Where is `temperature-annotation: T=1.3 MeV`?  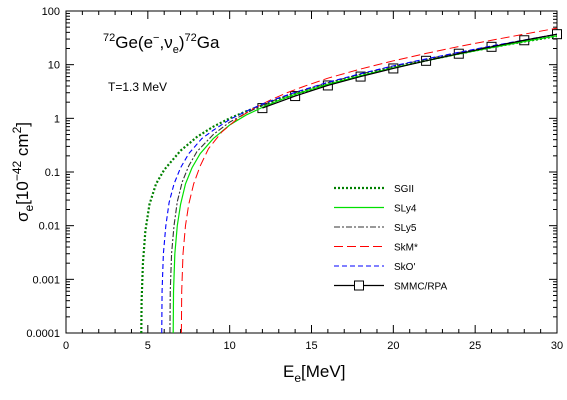 temperature-annotation: T=1.3 MeV is located at coordinates (137, 87).